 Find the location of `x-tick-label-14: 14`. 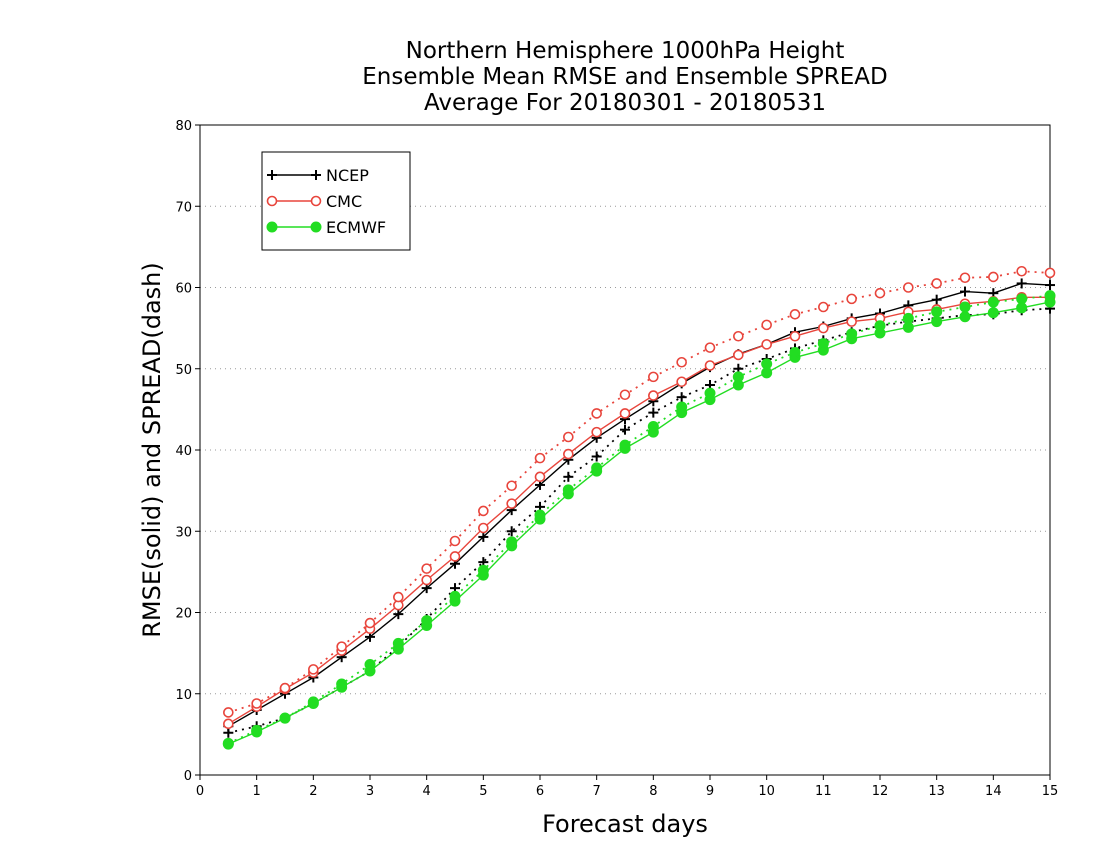

x-tick-label-14: 14 is located at coordinates (993, 791).